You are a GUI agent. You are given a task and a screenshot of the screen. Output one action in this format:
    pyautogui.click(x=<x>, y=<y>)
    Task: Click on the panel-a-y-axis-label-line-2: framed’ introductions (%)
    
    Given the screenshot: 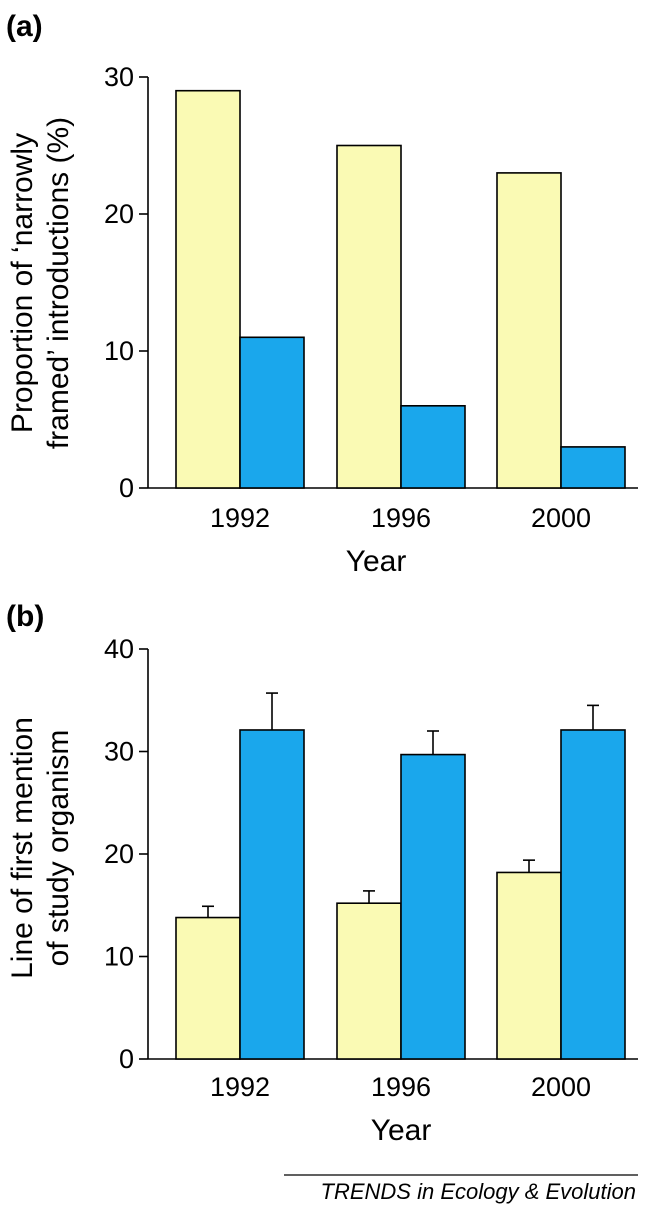 What is the action you would take?
    pyautogui.click(x=58, y=283)
    